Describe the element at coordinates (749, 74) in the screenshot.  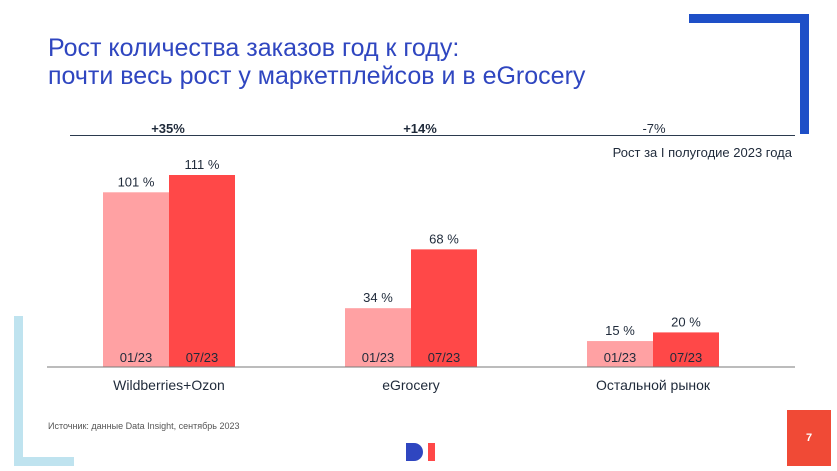
I see `corner-decoration-top-right` at that location.